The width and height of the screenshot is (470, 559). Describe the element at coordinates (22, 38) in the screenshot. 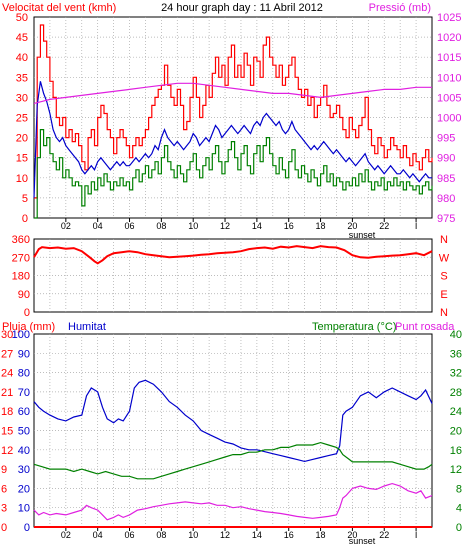

I see `y-tick-label: 45` at that location.